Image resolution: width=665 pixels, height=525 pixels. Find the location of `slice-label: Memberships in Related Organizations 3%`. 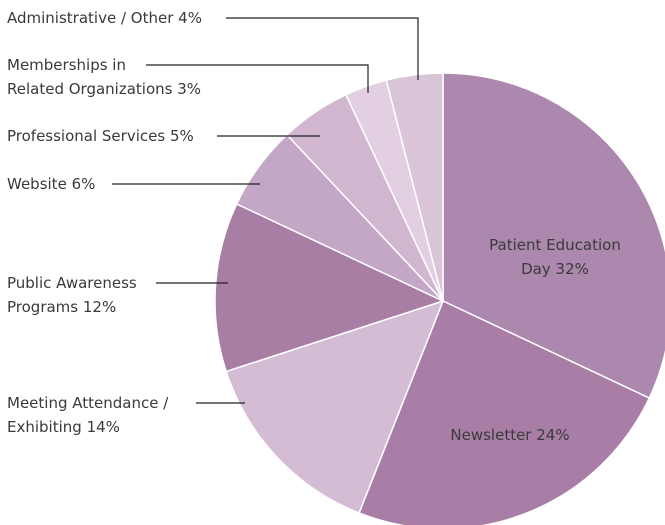

slice-label: Memberships in Related Organizations 3% is located at coordinates (104, 77).